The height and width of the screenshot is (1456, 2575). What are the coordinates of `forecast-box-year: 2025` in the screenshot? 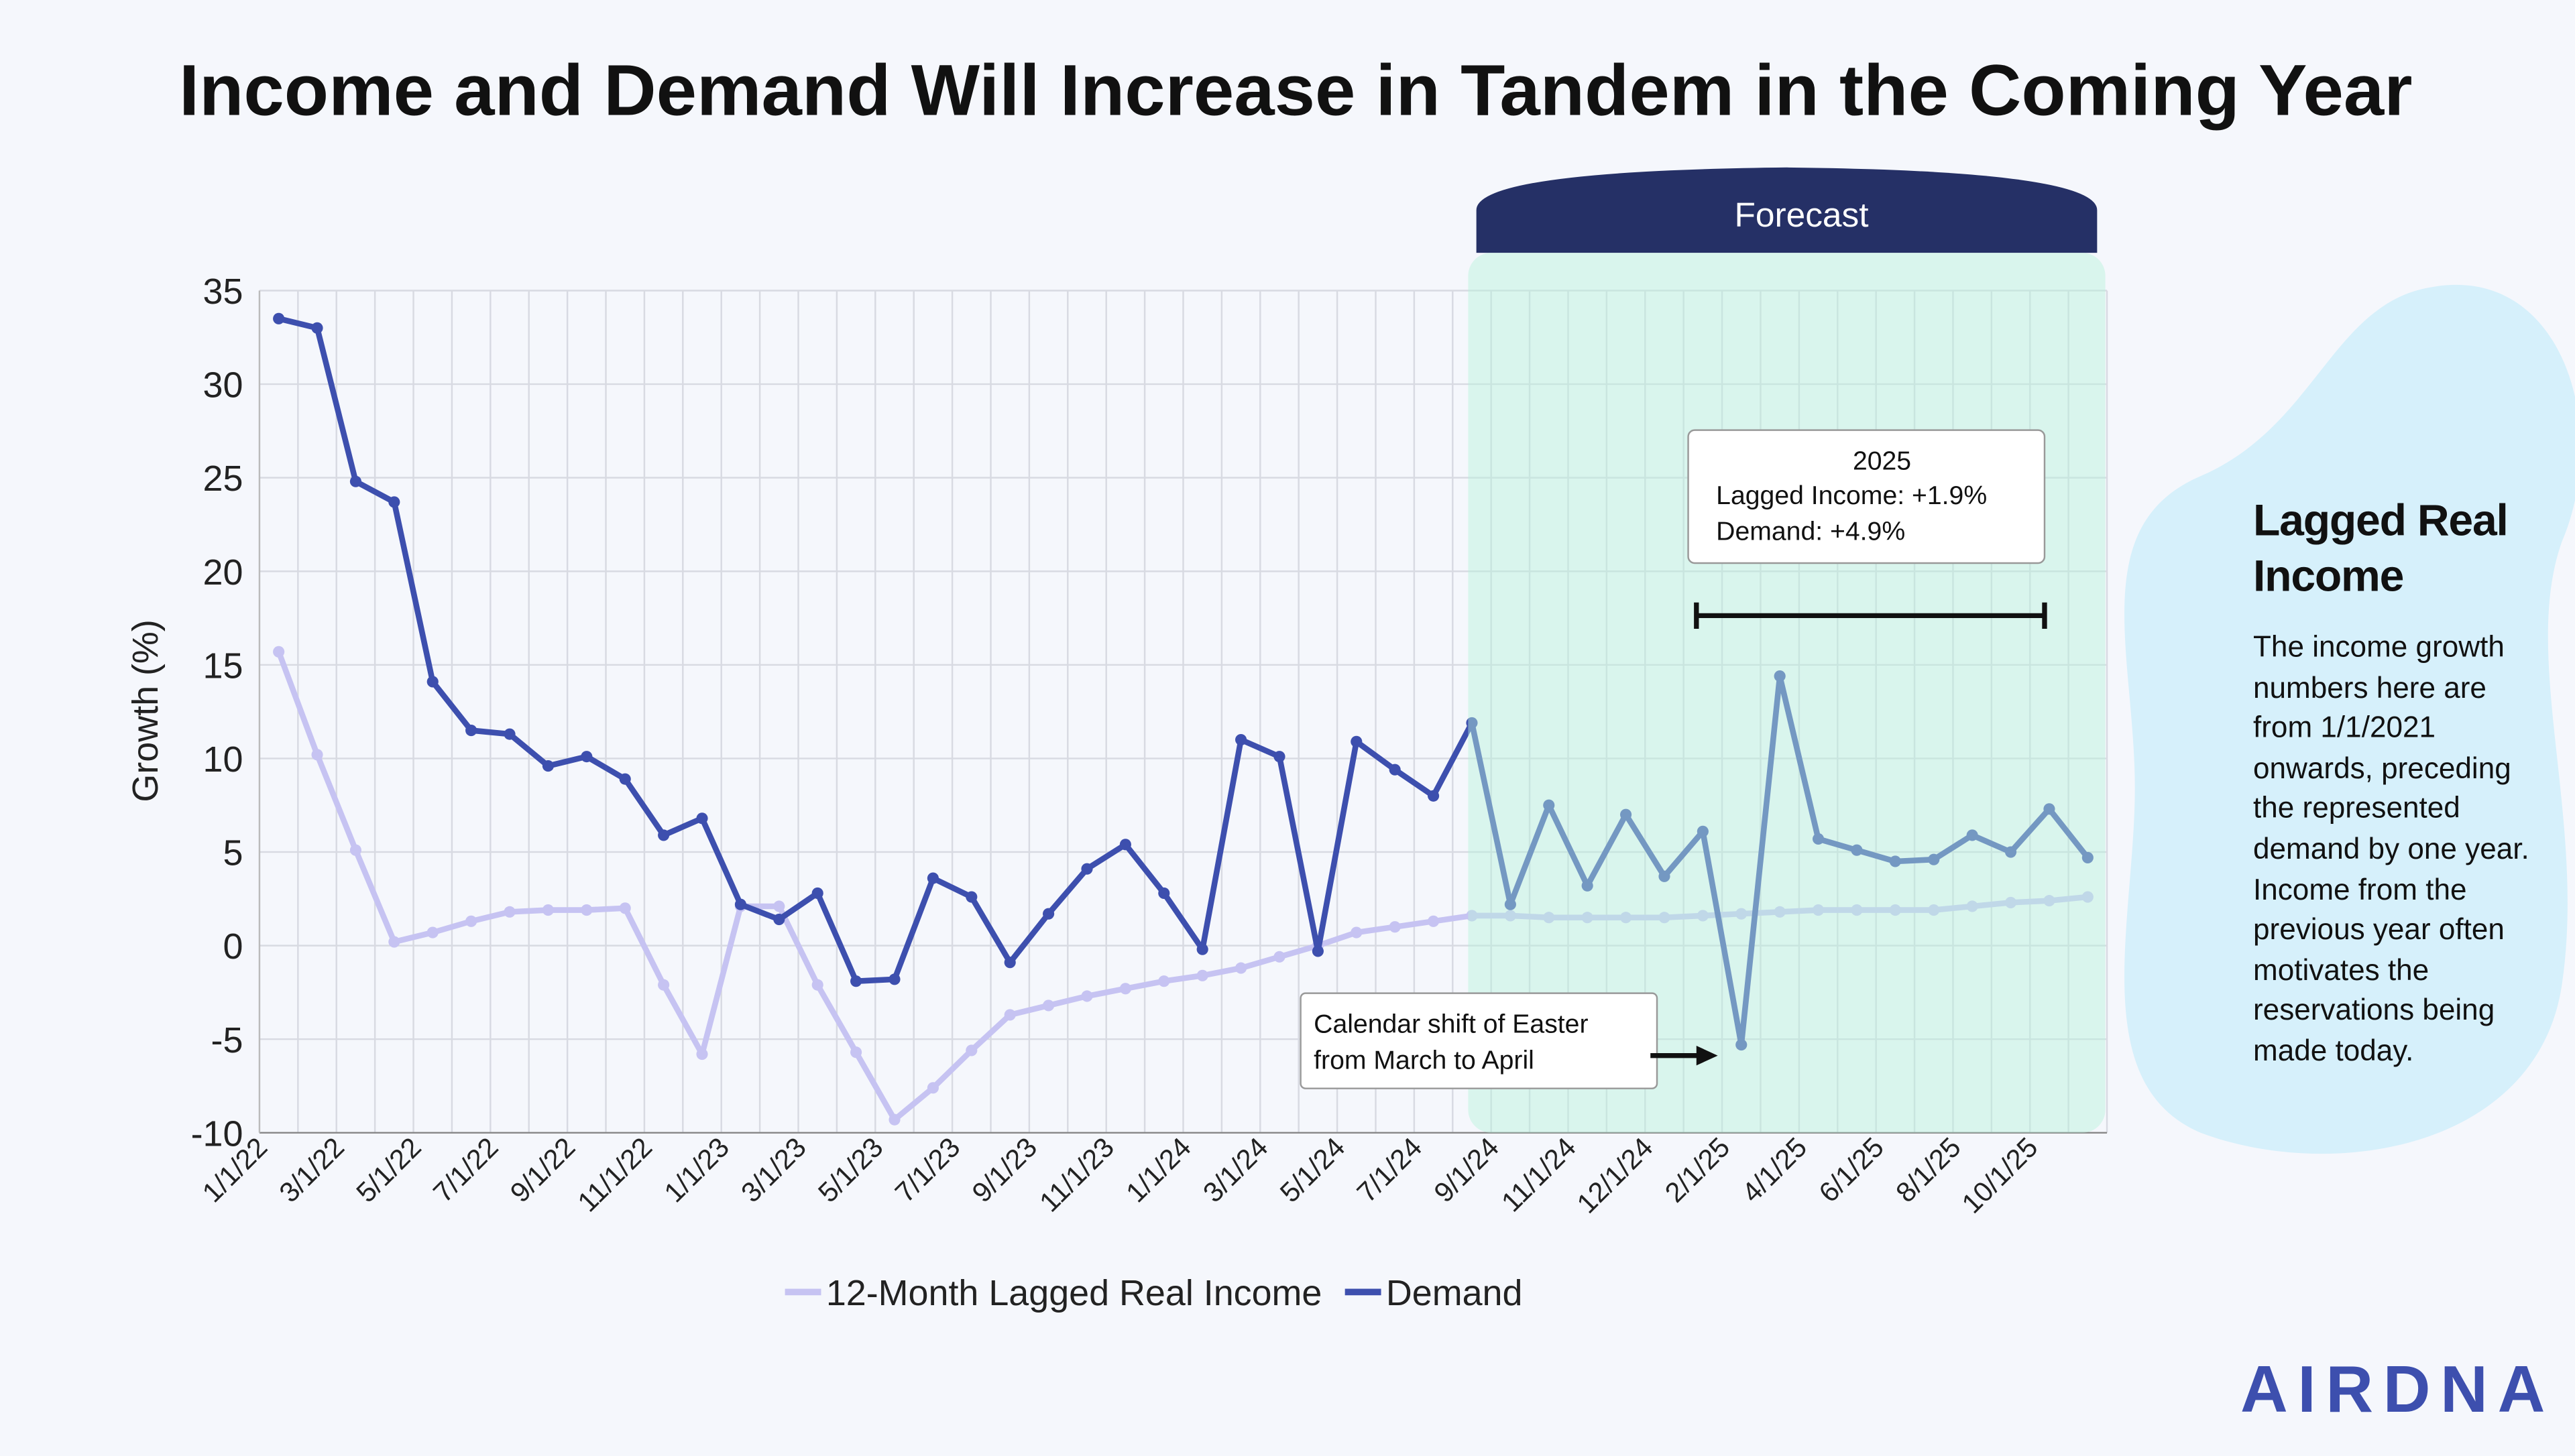 It's located at (1882, 460).